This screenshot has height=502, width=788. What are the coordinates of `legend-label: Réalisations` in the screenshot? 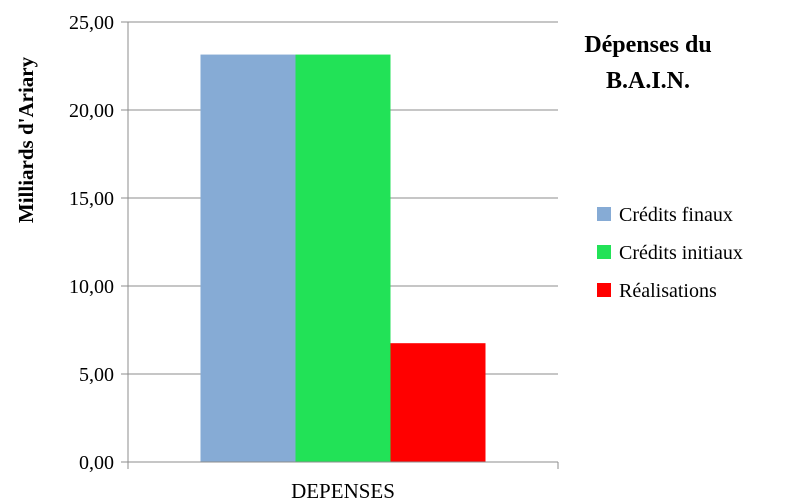 It's located at (668, 291).